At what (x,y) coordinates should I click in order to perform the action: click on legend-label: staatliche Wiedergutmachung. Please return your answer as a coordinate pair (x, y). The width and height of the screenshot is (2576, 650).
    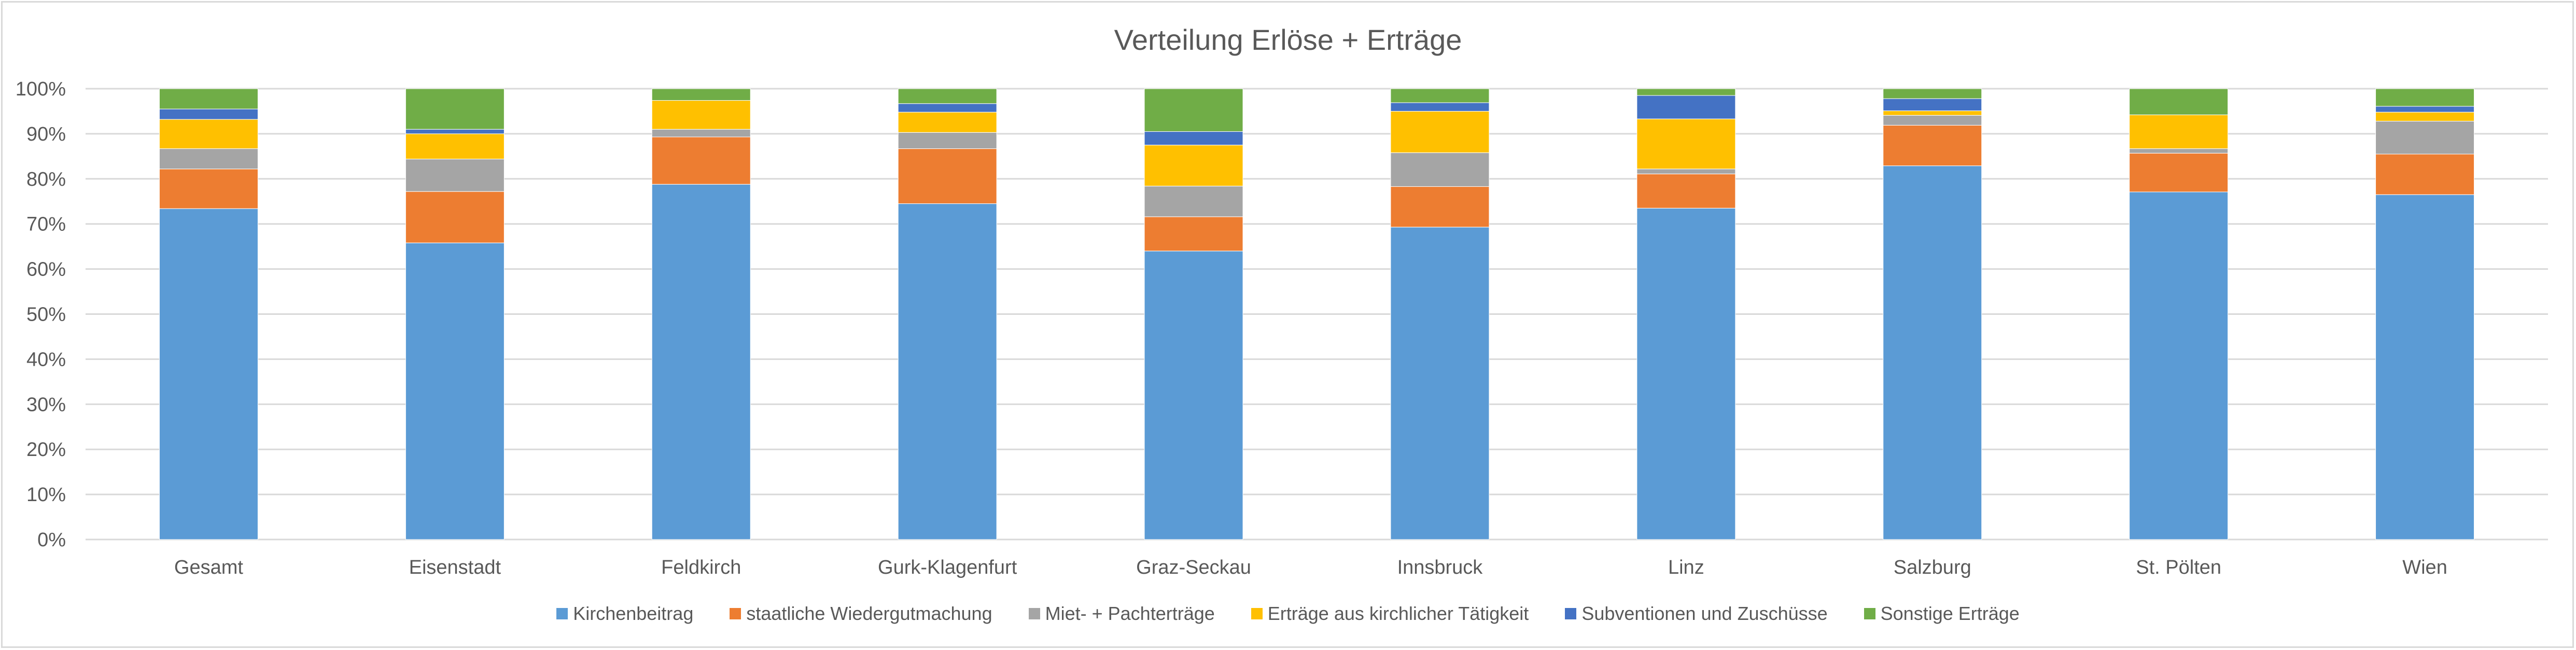
    Looking at the image, I should click on (869, 613).